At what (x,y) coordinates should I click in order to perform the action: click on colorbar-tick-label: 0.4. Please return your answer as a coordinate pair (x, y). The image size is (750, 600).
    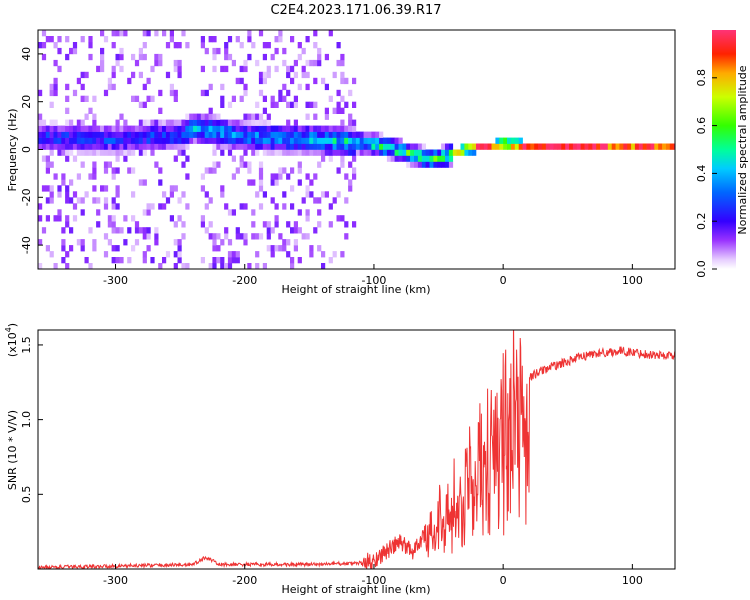
    Looking at the image, I should click on (701, 174).